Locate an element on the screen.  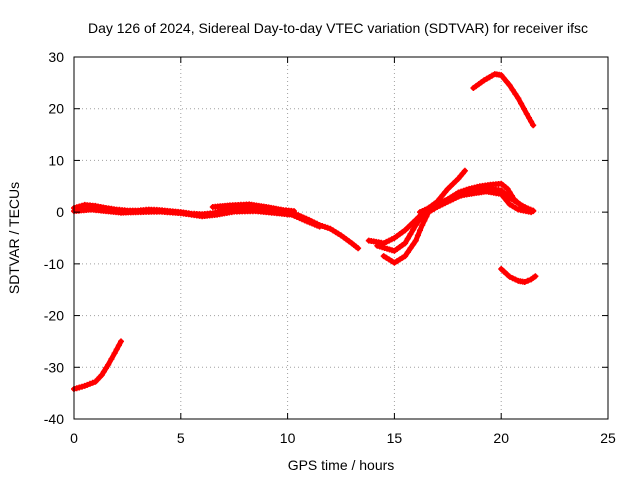
y-tick-label-1: -30 is located at coordinates (54, 367).